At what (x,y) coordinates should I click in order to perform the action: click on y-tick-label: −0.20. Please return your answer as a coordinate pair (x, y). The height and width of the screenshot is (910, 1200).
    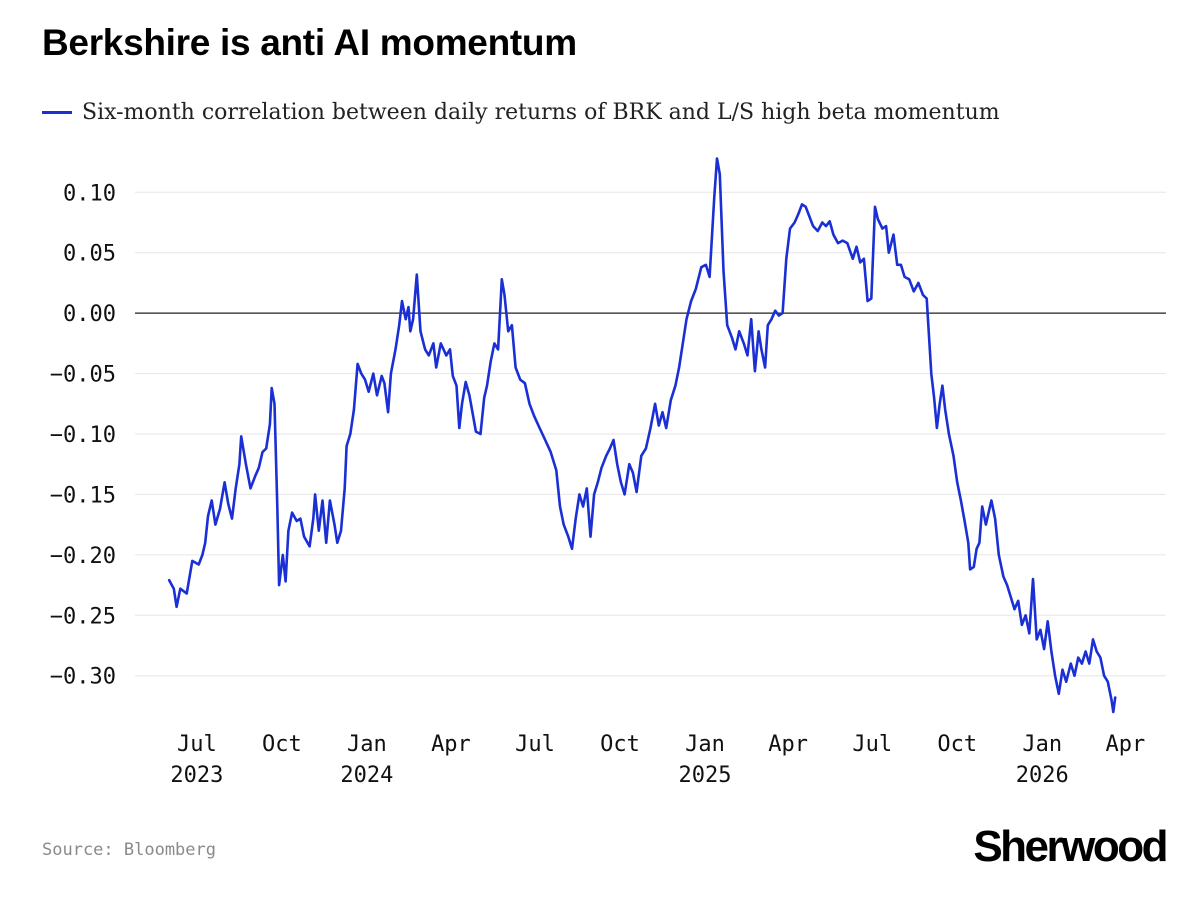
    Looking at the image, I should click on (83, 556).